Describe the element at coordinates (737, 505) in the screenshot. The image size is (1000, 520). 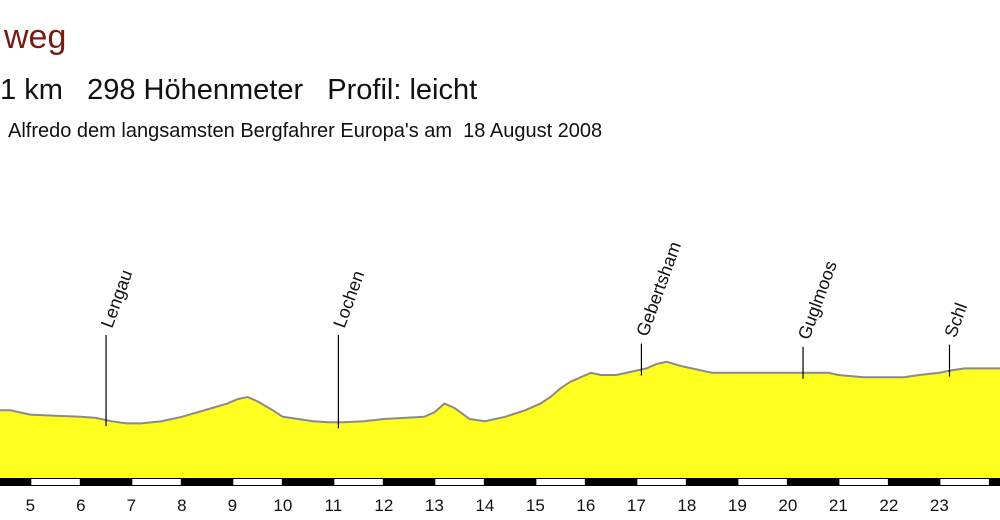
I see `x-tick-label: 19` at that location.